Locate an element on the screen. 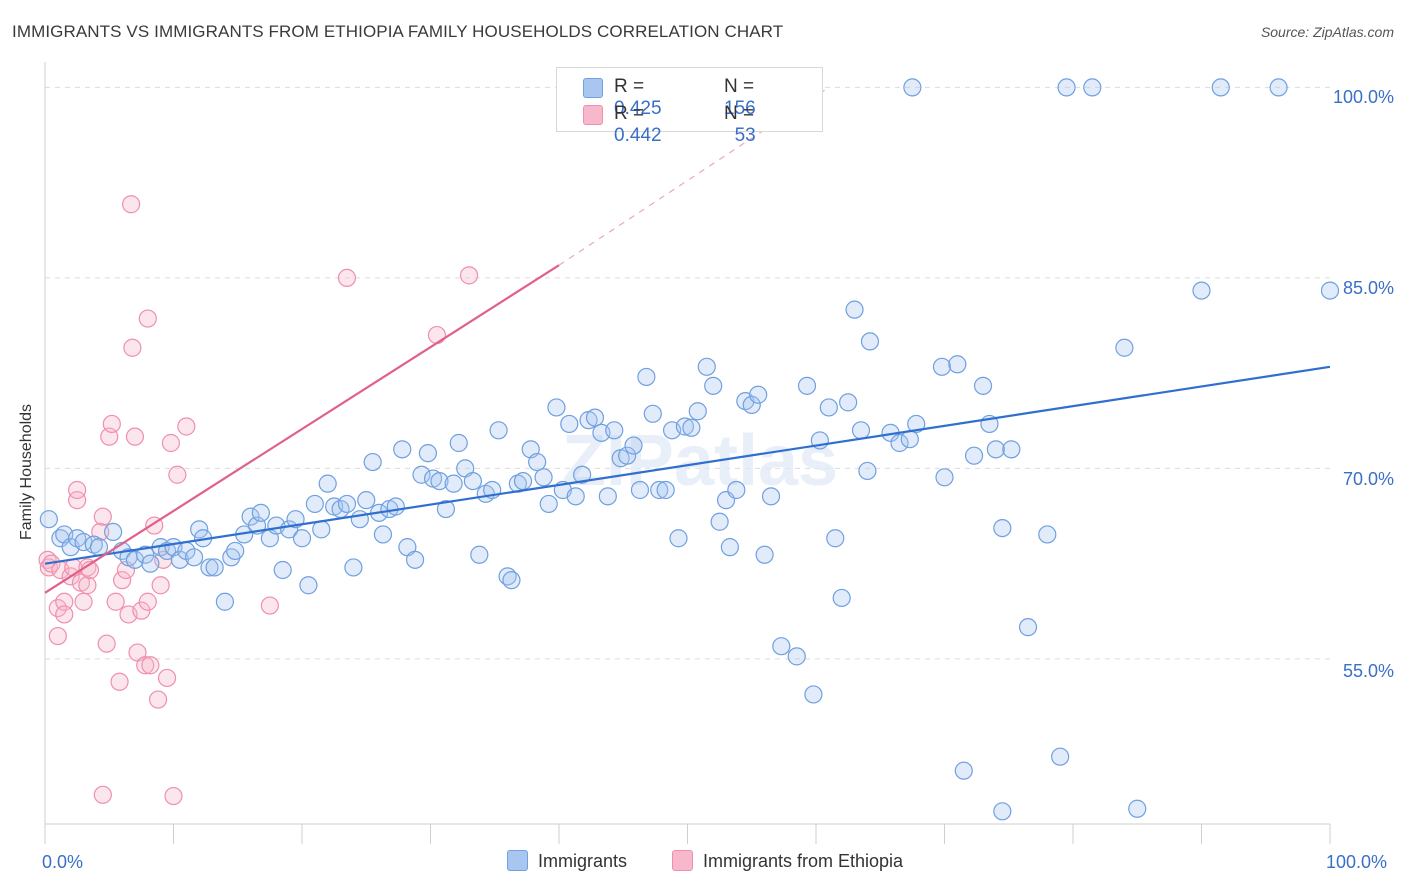  legend-swatch-ethiopia is located at coordinates (593, 115).